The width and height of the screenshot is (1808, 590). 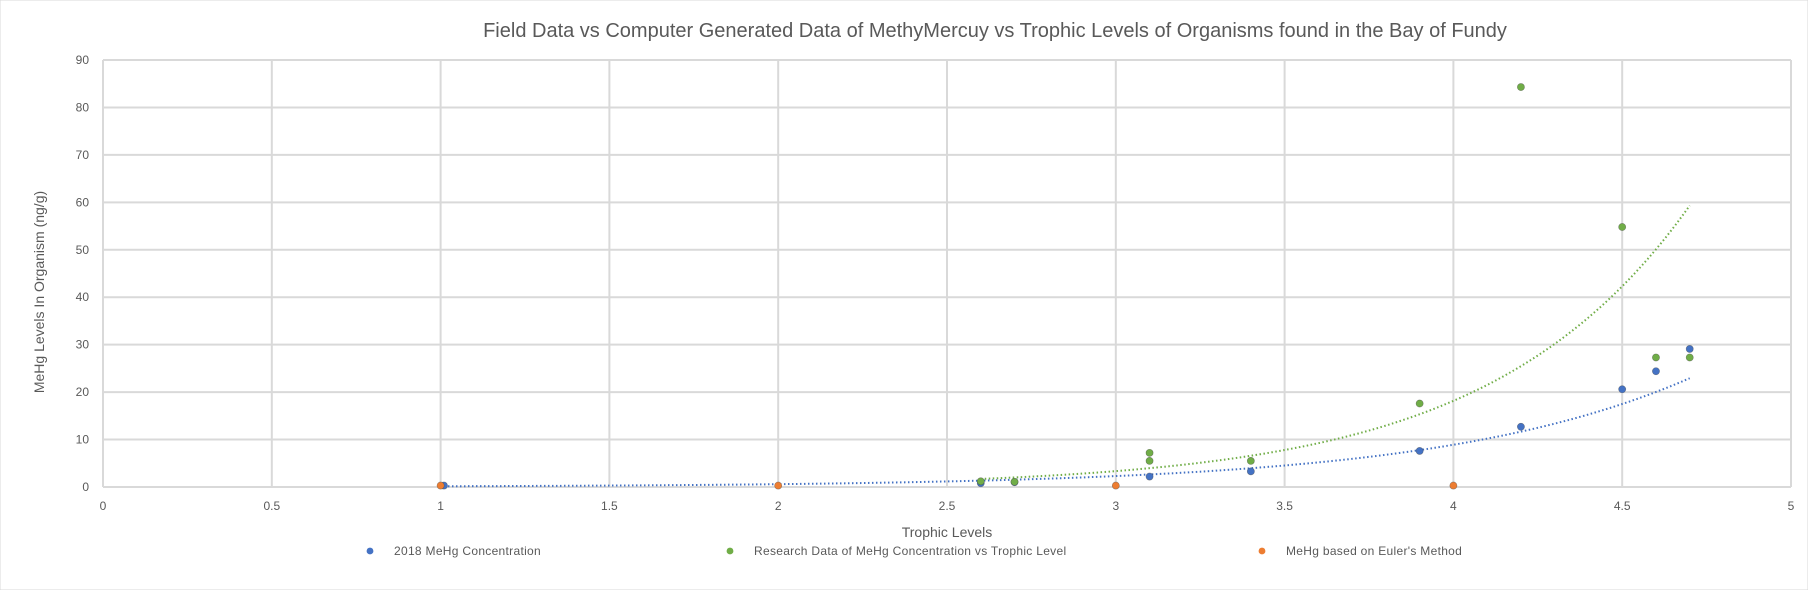 I want to click on x-tick-label: 1, so click(x=440, y=506).